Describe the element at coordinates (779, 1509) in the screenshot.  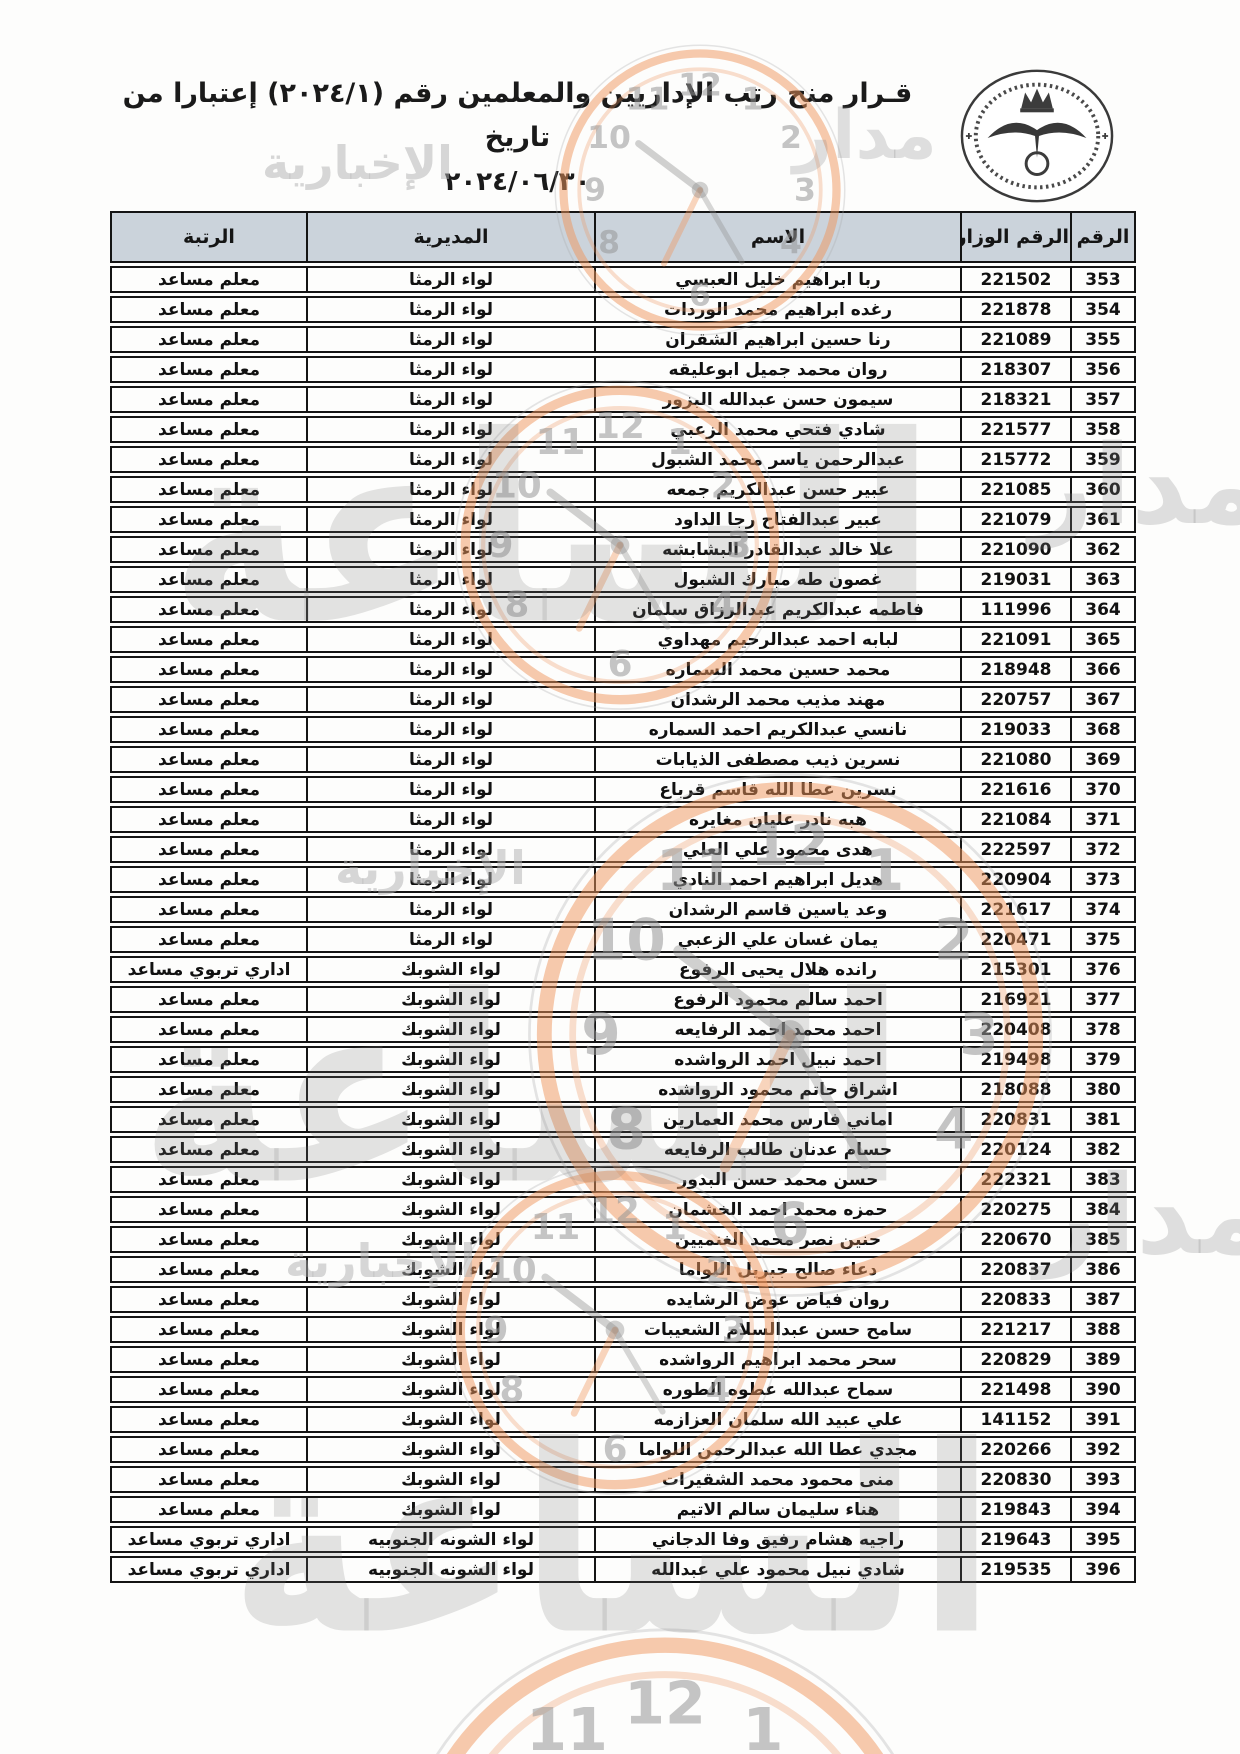
I see `cell-name: هناء سليمان سالم الاتيم` at that location.